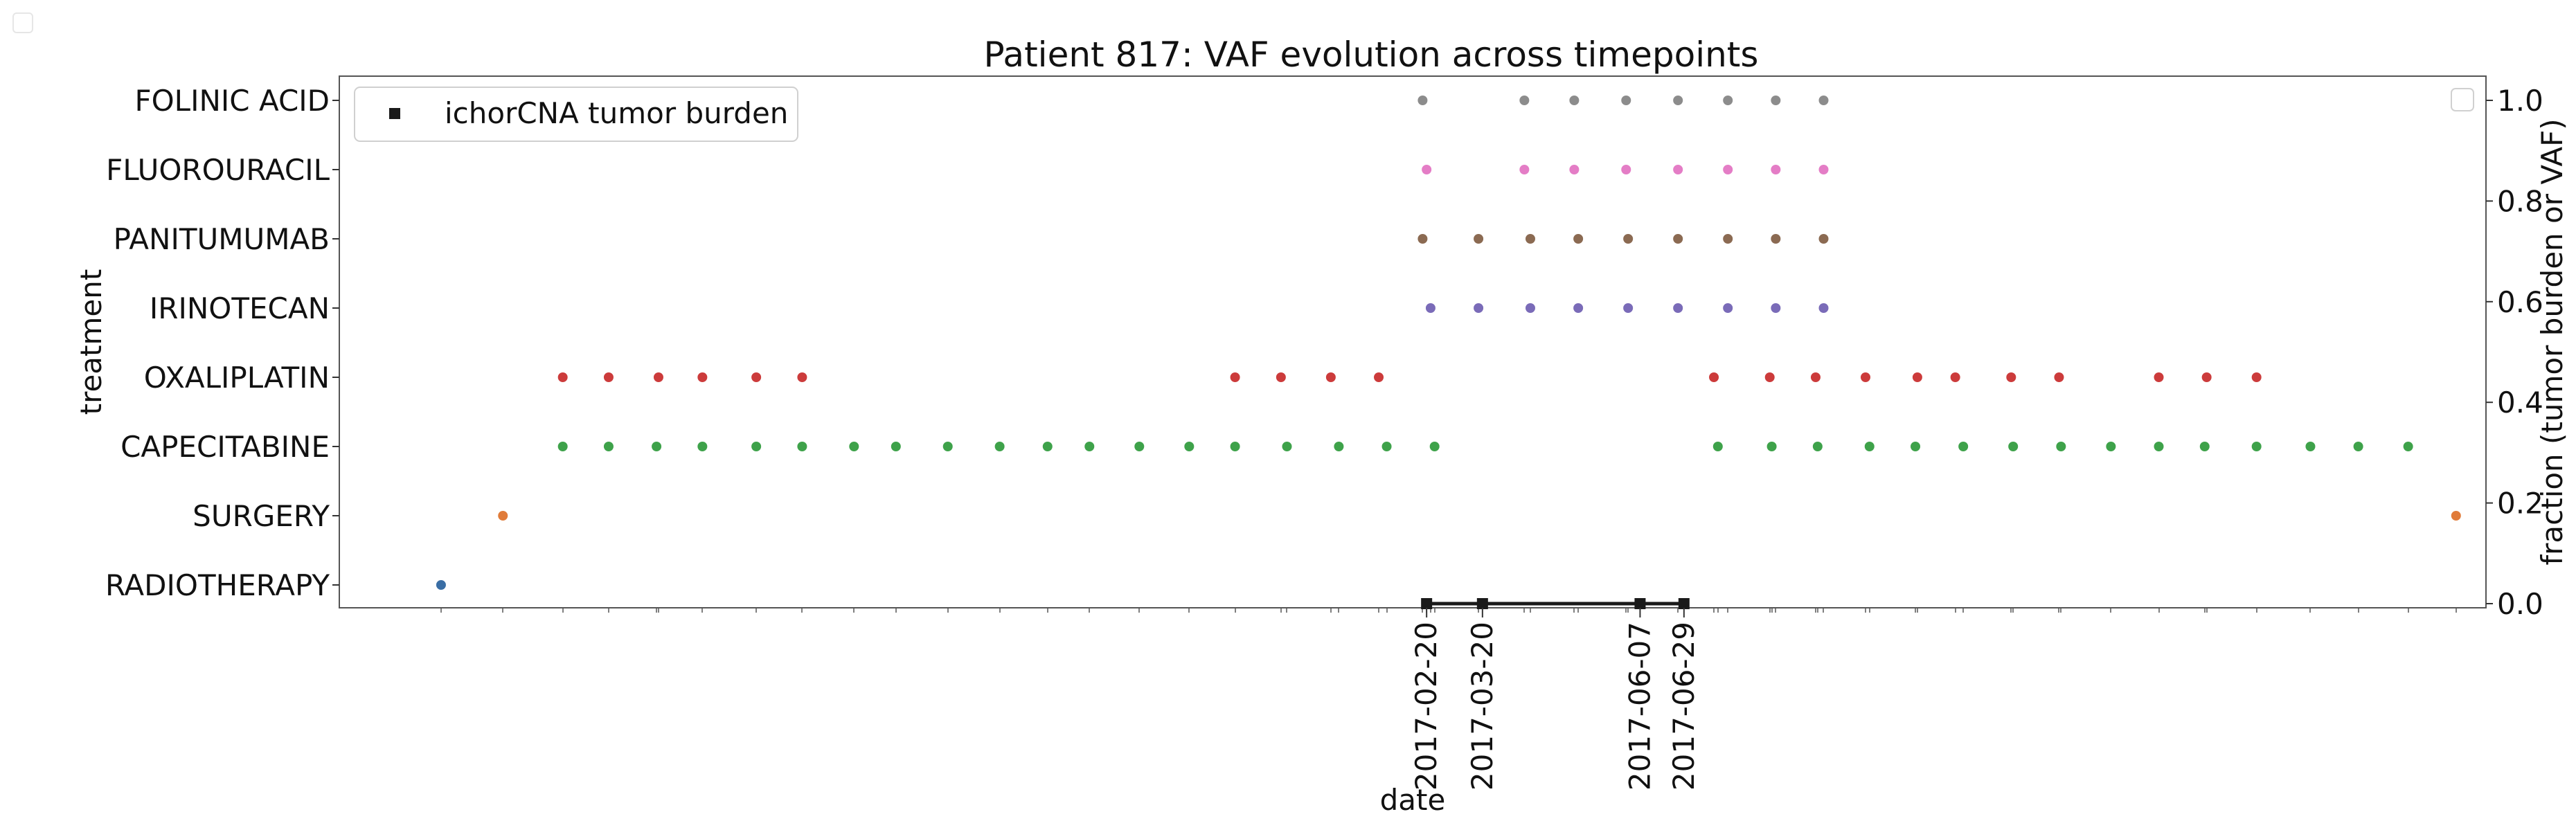  What do you see at coordinates (1485, 446) in the screenshot?
I see `series-capecitabine` at bounding box center [1485, 446].